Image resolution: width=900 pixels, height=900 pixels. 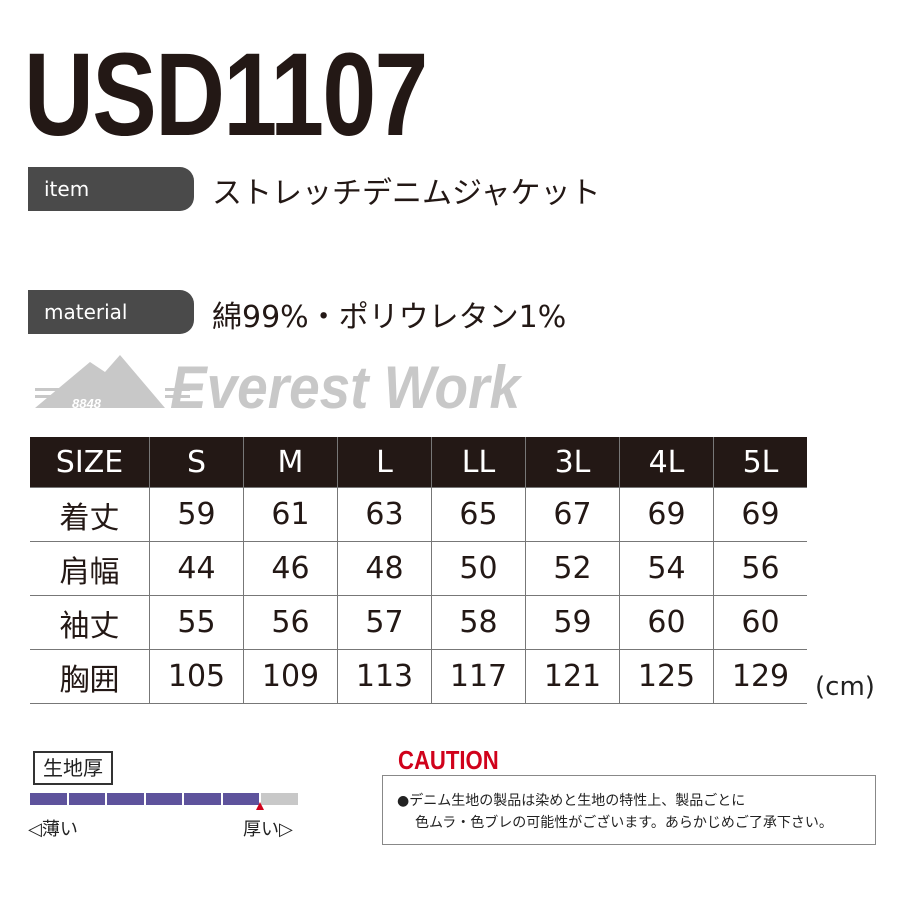 What do you see at coordinates (760, 462) in the screenshot?
I see `header-cell: 5L` at bounding box center [760, 462].